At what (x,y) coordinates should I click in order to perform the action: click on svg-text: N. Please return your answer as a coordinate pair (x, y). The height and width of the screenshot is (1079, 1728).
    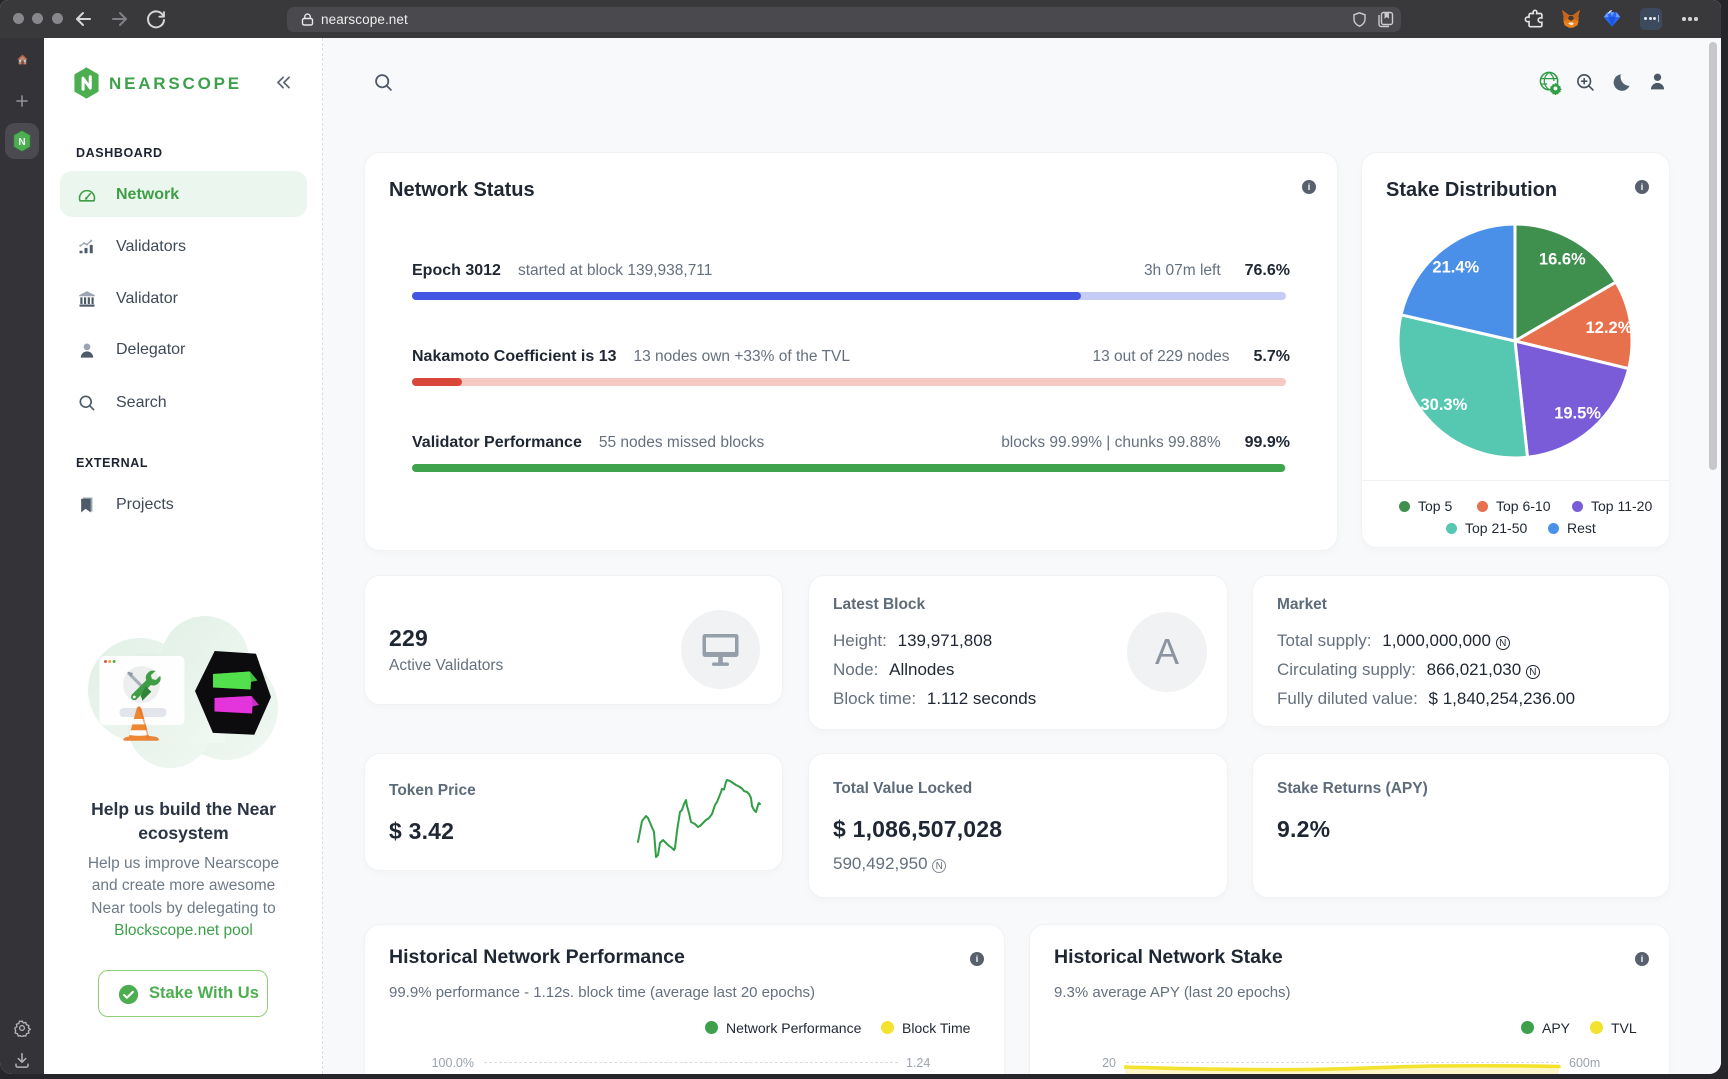
    Looking at the image, I should click on (21, 142).